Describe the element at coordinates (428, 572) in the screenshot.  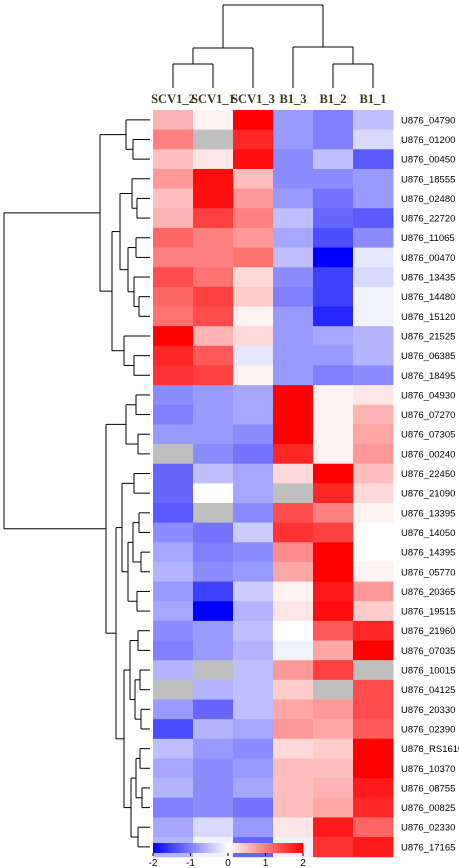
I see `row-label: U876_05770` at that location.